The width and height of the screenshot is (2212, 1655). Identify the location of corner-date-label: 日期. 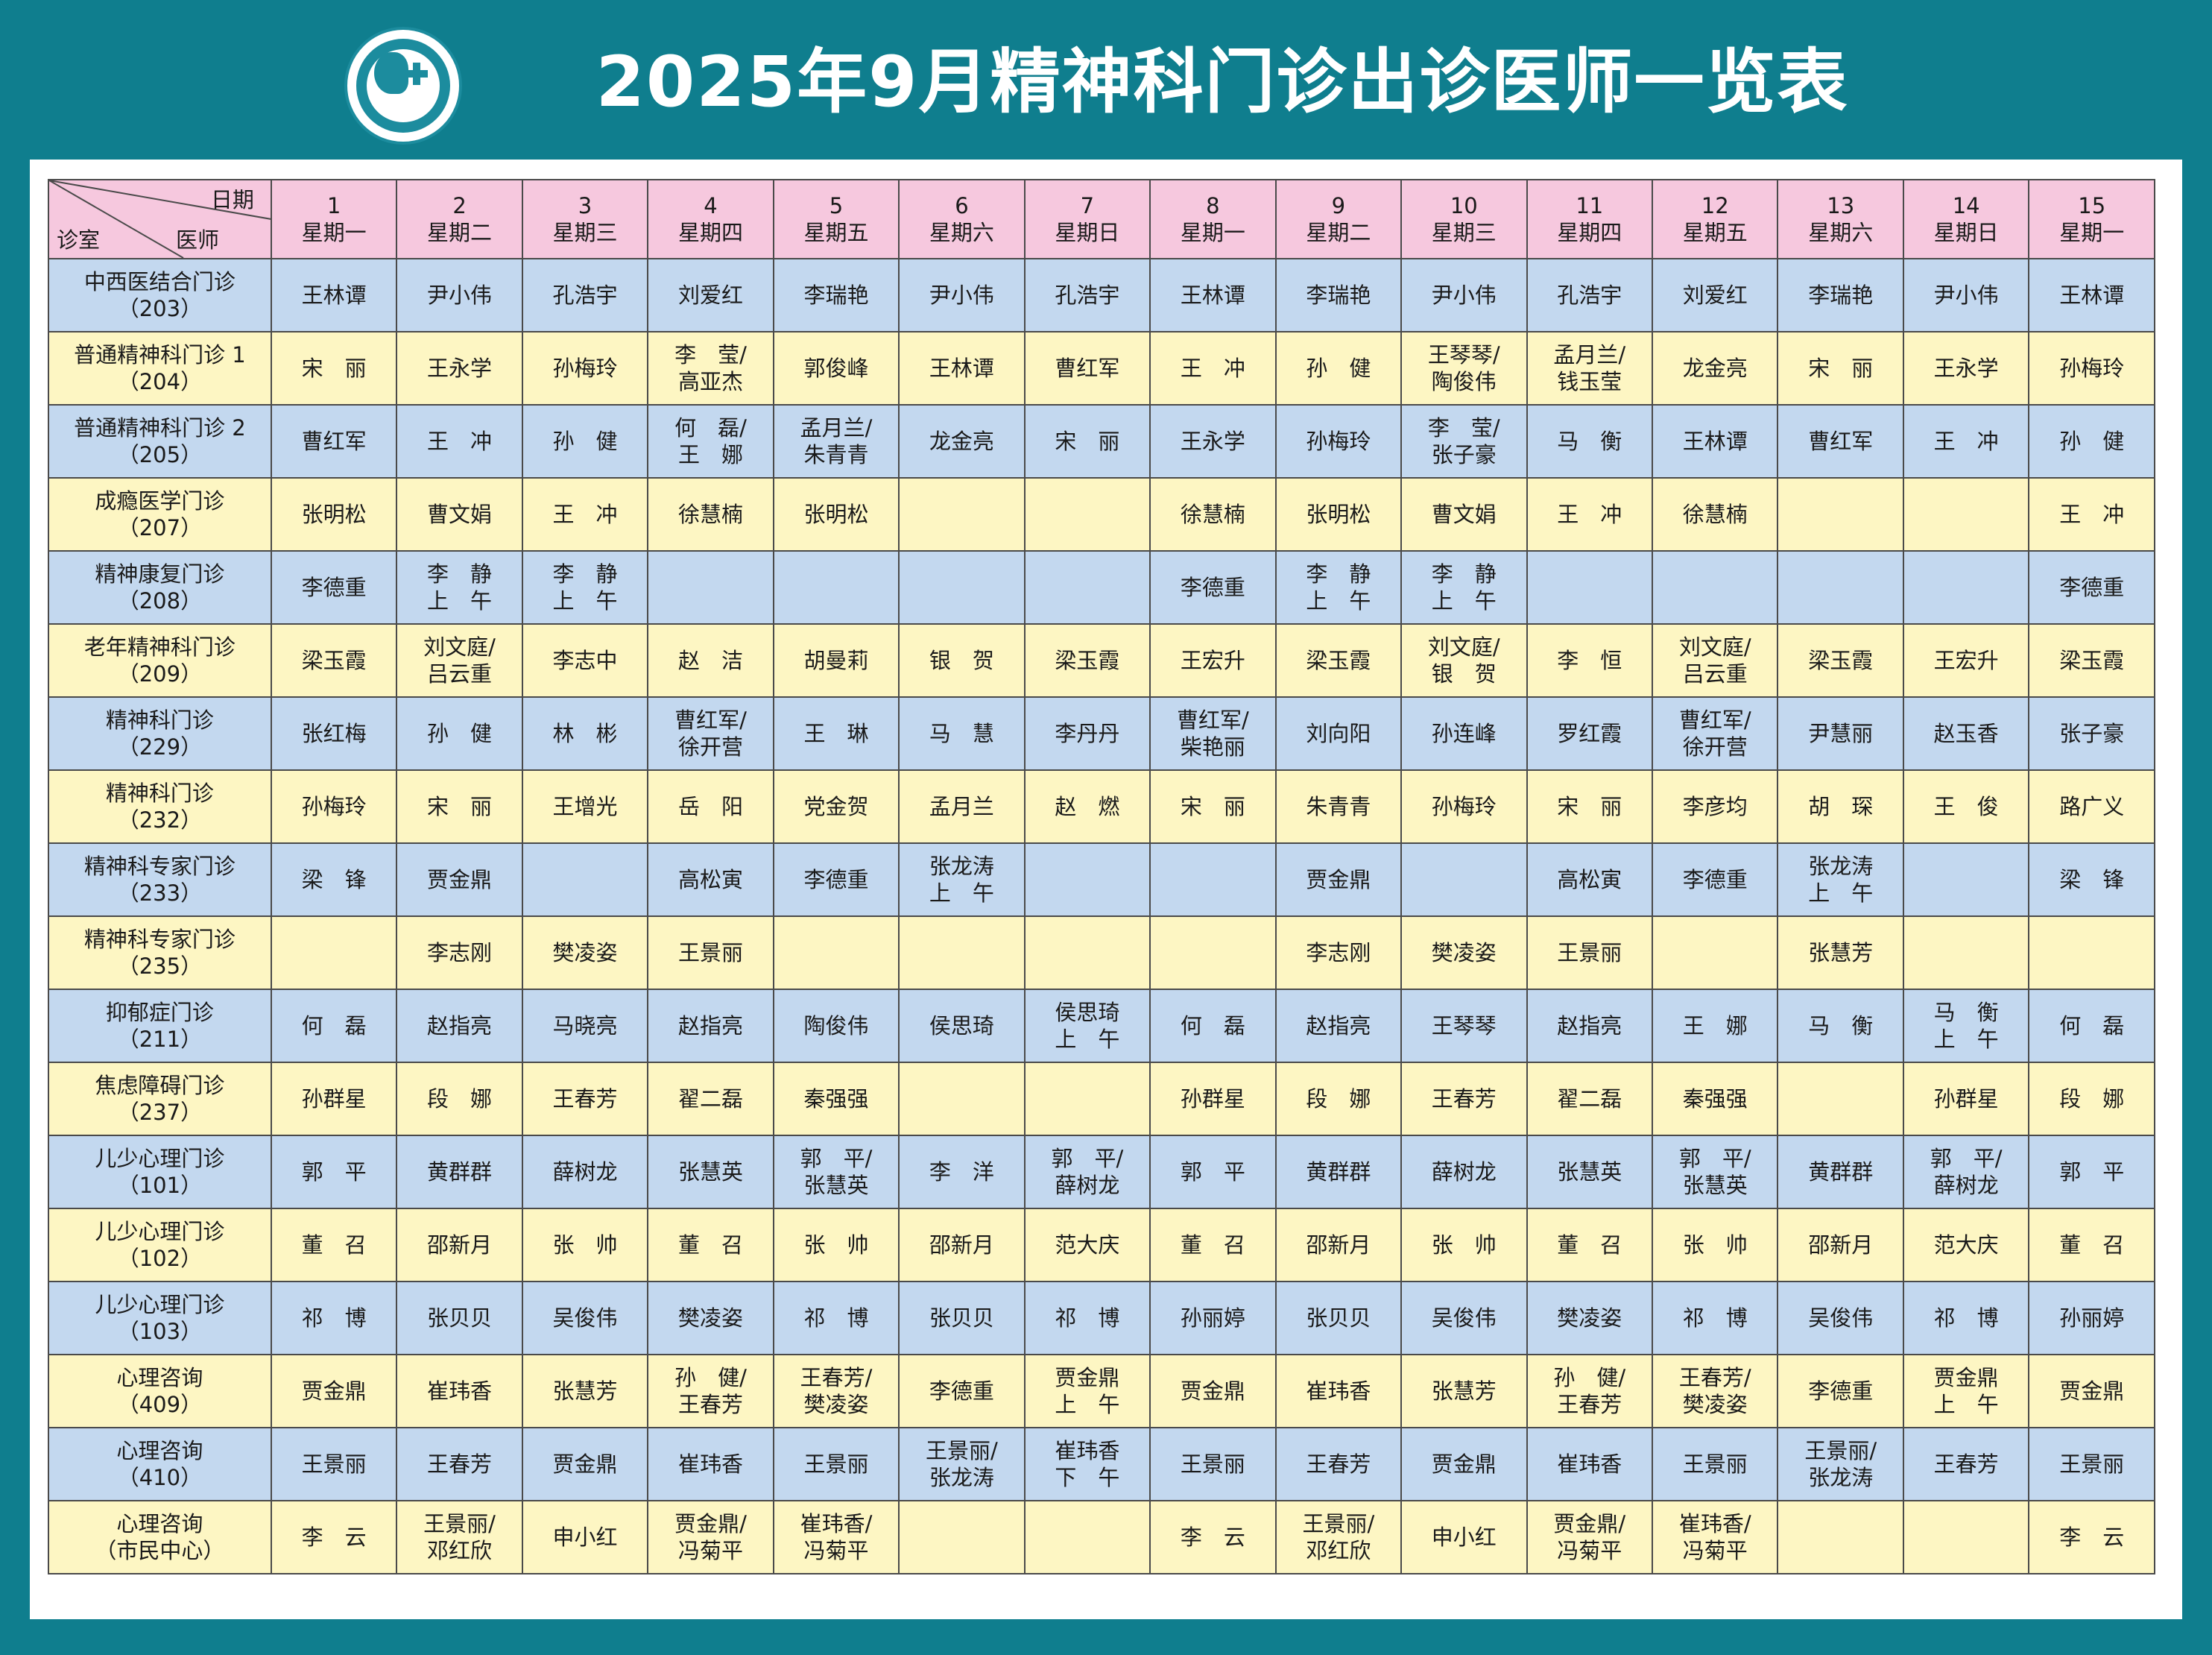
(232, 199).